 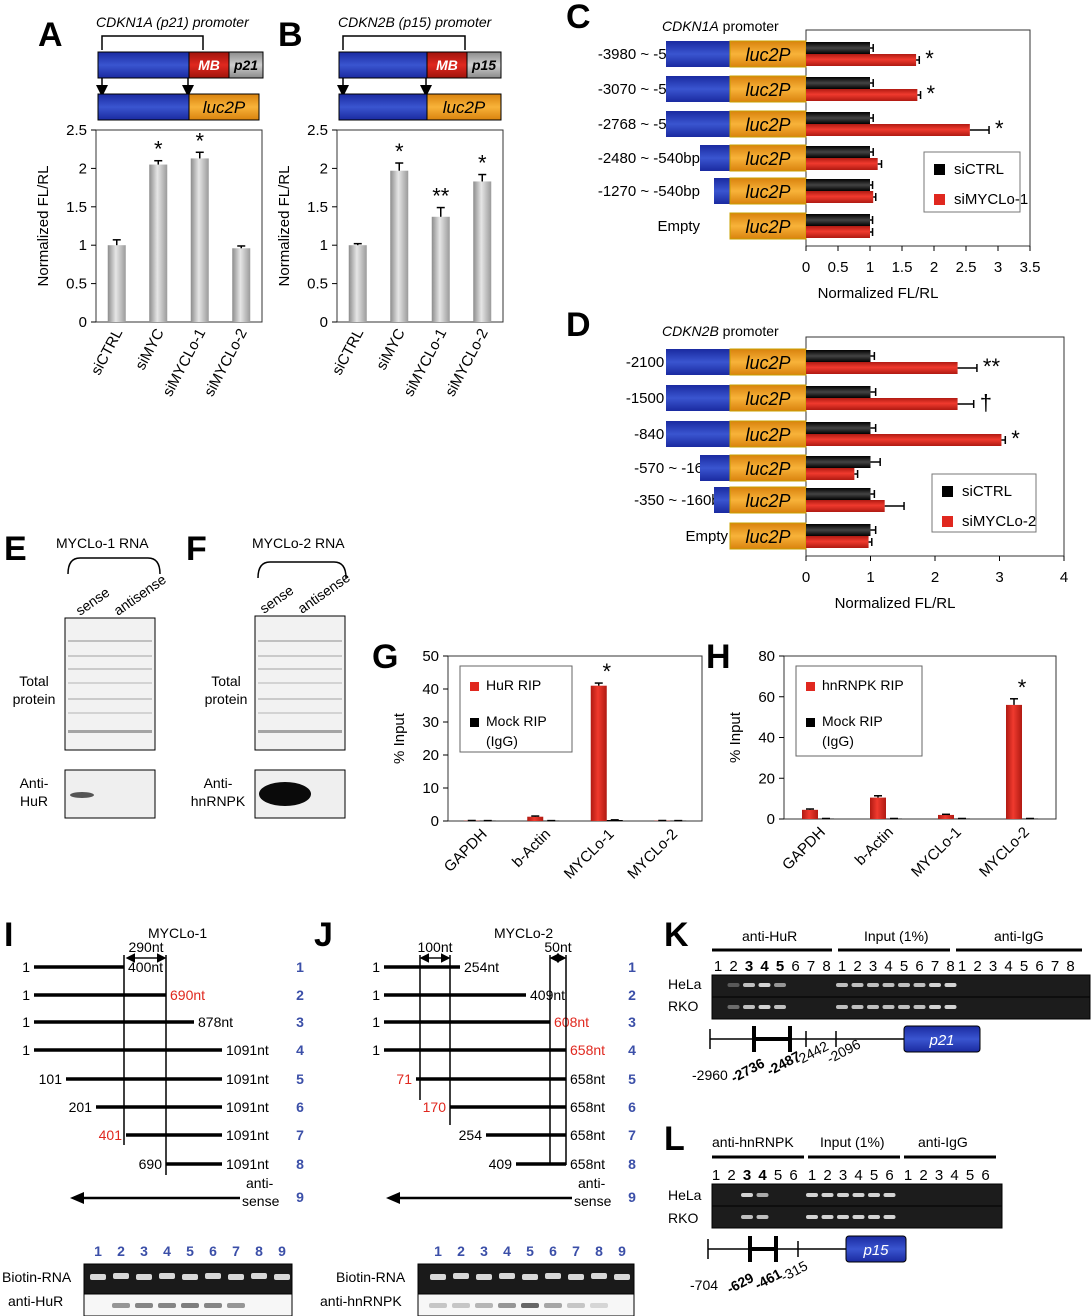 I want to click on hur-band-e, so click(x=82, y=795).